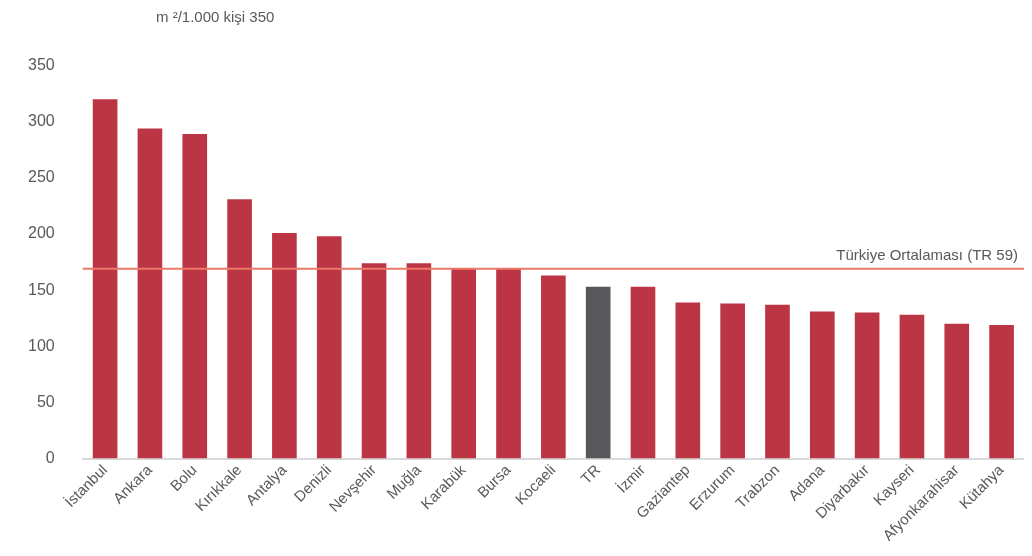 The width and height of the screenshot is (1032, 556). Describe the element at coordinates (41, 345) in the screenshot. I see `y-tick-label: 100` at that location.